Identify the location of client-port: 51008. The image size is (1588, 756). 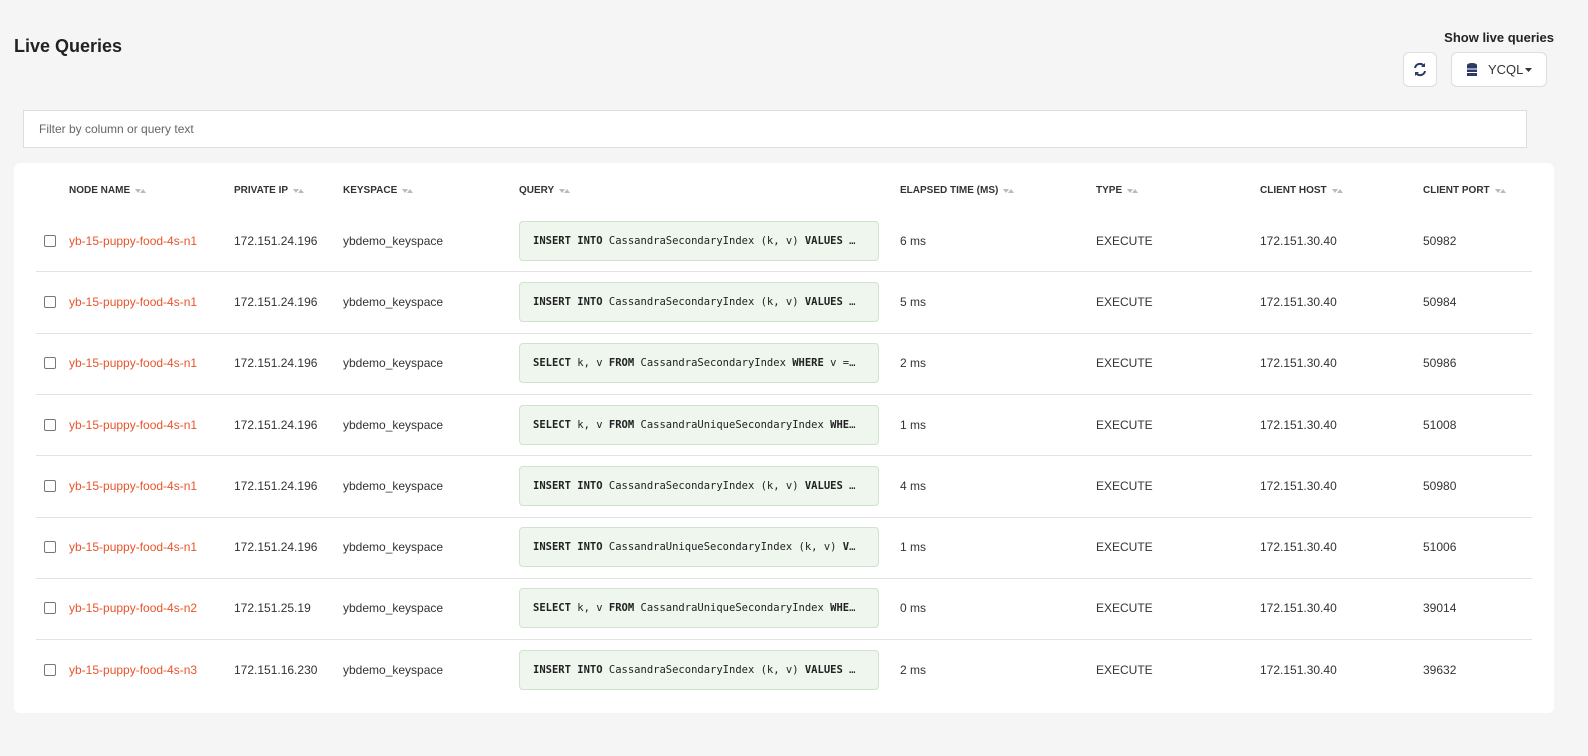
(1440, 424).